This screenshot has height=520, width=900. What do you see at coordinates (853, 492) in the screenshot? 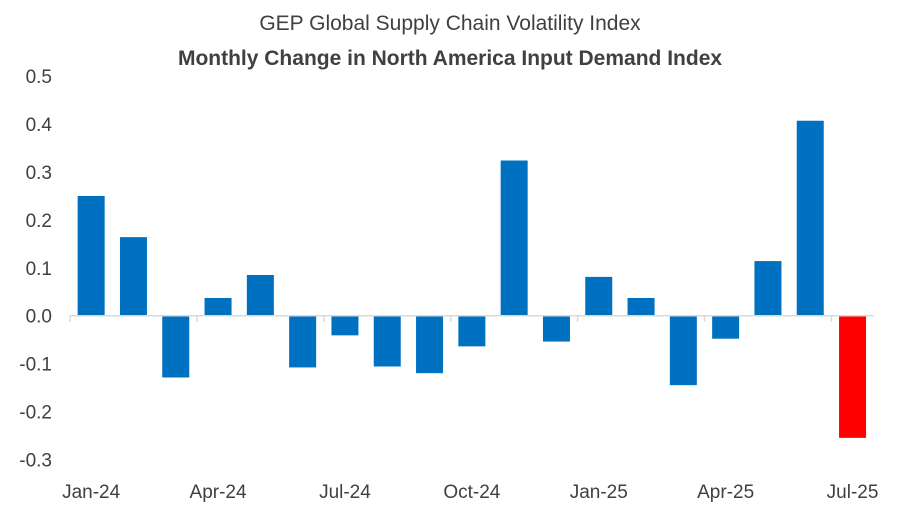
I see `x-tick-label: Jul-25` at bounding box center [853, 492].